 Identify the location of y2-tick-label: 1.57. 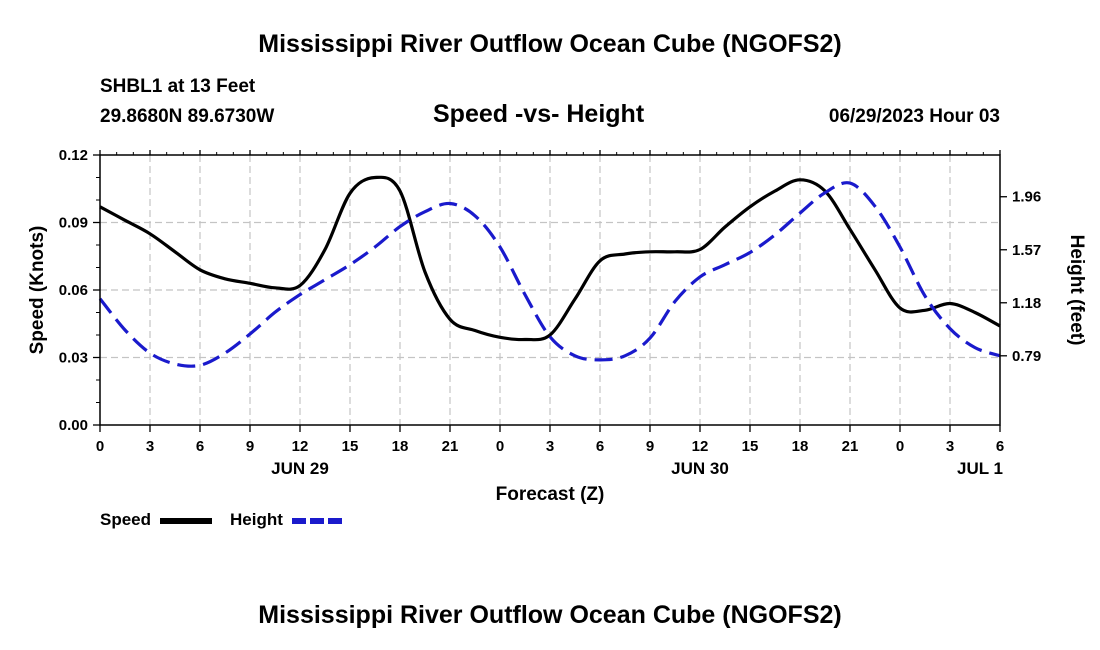
(1026, 250).